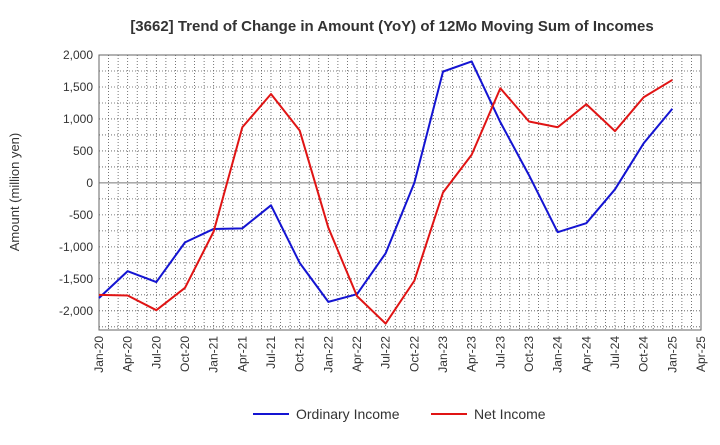  What do you see at coordinates (128, 354) in the screenshot?
I see `x-tick-label: Apr-20` at bounding box center [128, 354].